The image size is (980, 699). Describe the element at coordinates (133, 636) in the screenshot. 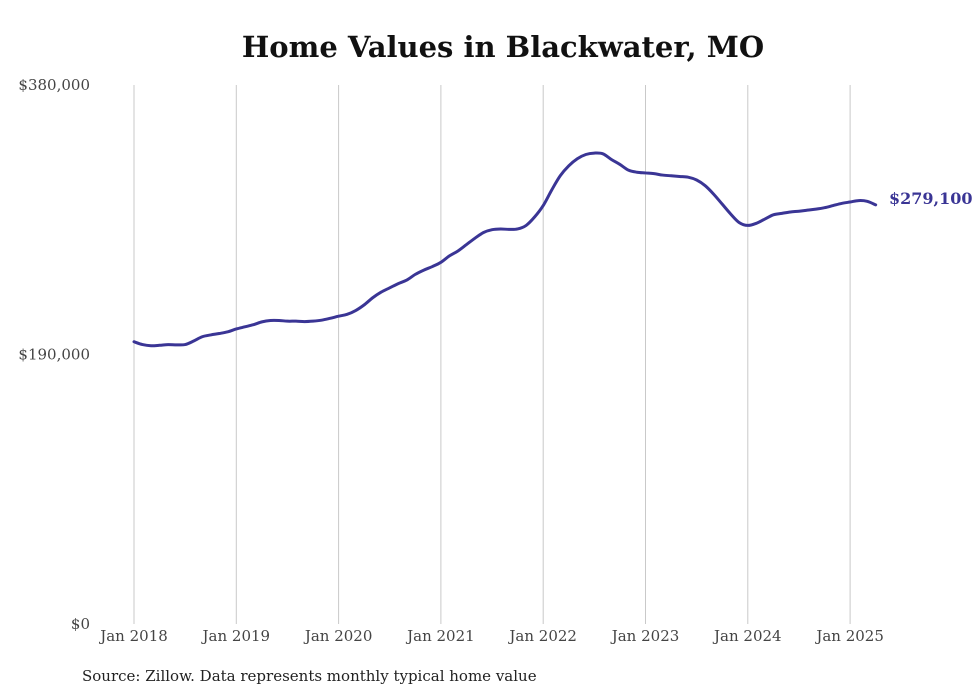

I see `x-tick-label: Jan 2018` at that location.